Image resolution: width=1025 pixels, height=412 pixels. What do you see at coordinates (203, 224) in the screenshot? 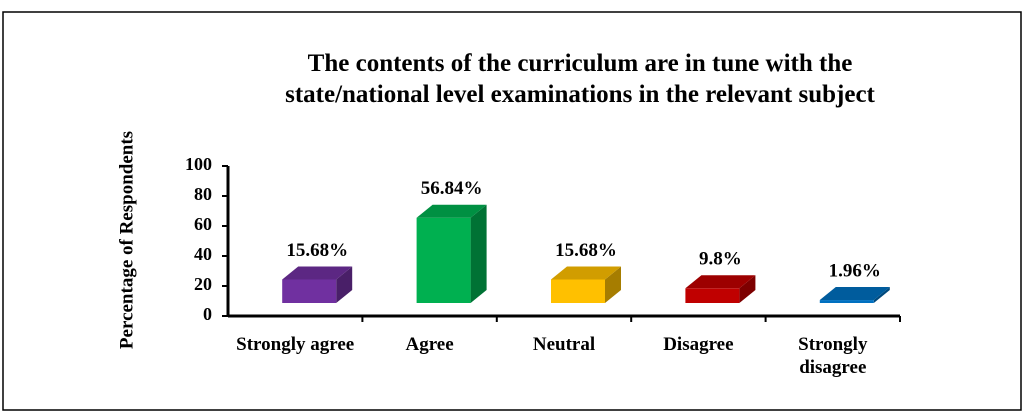
I see `y-tick-label: 60` at bounding box center [203, 224].